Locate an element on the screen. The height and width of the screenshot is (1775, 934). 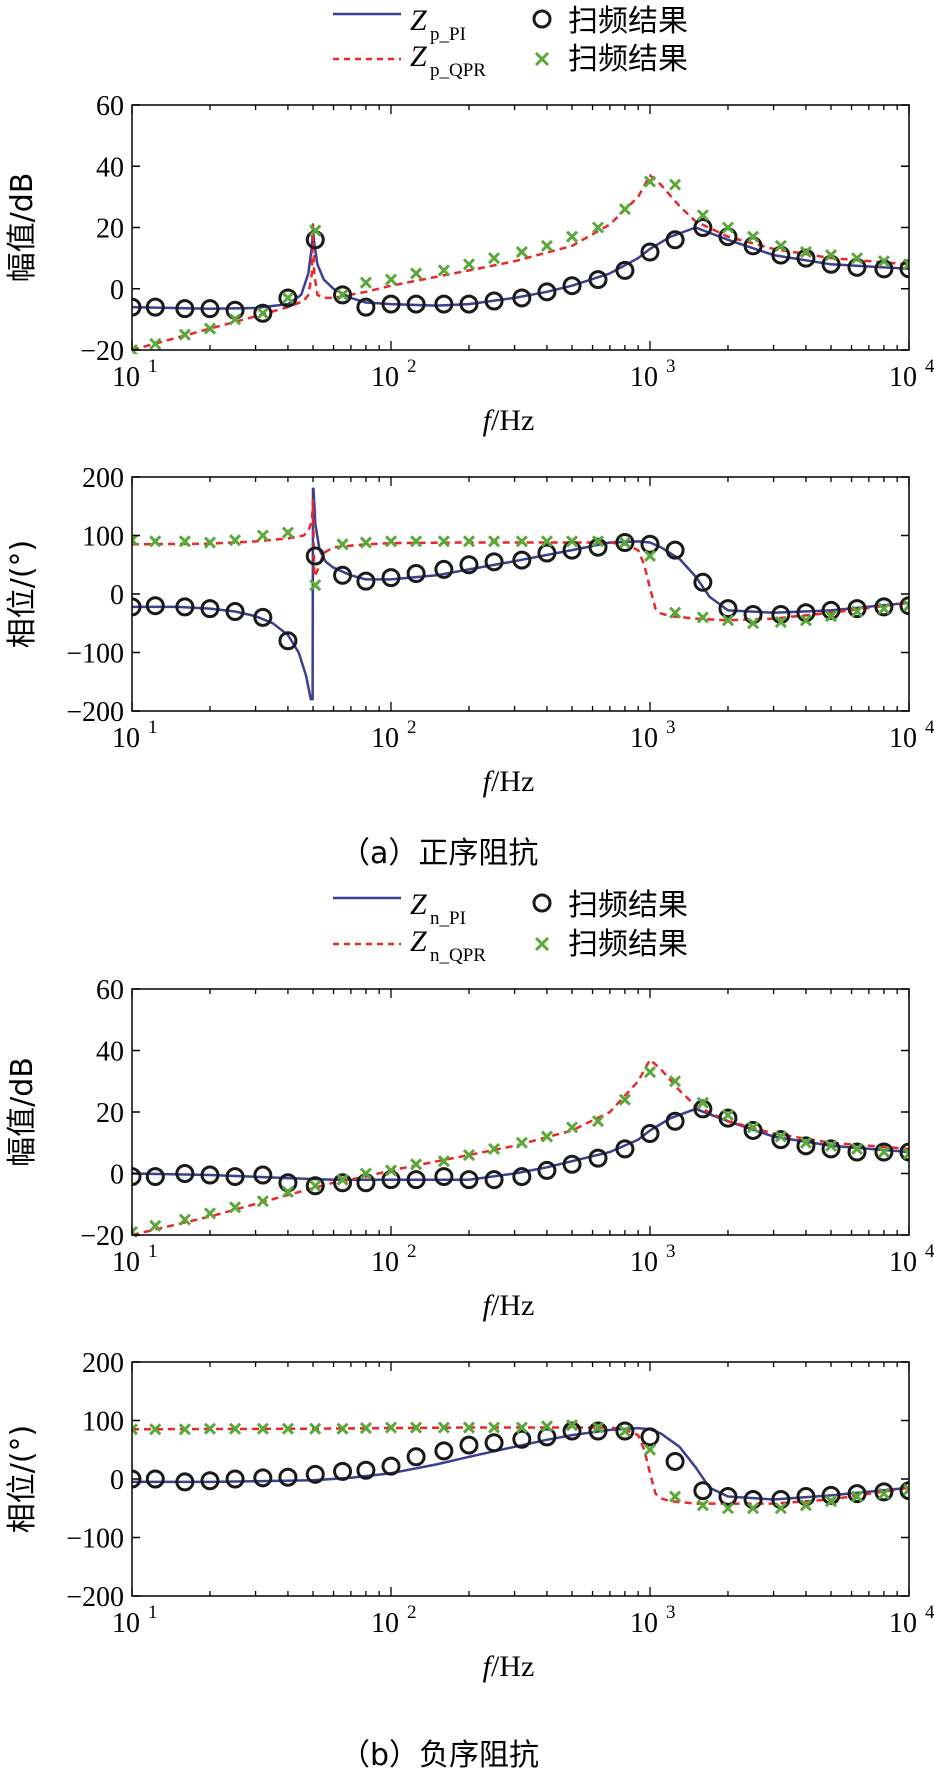
svg-text: 4 is located at coordinates (929, 727).